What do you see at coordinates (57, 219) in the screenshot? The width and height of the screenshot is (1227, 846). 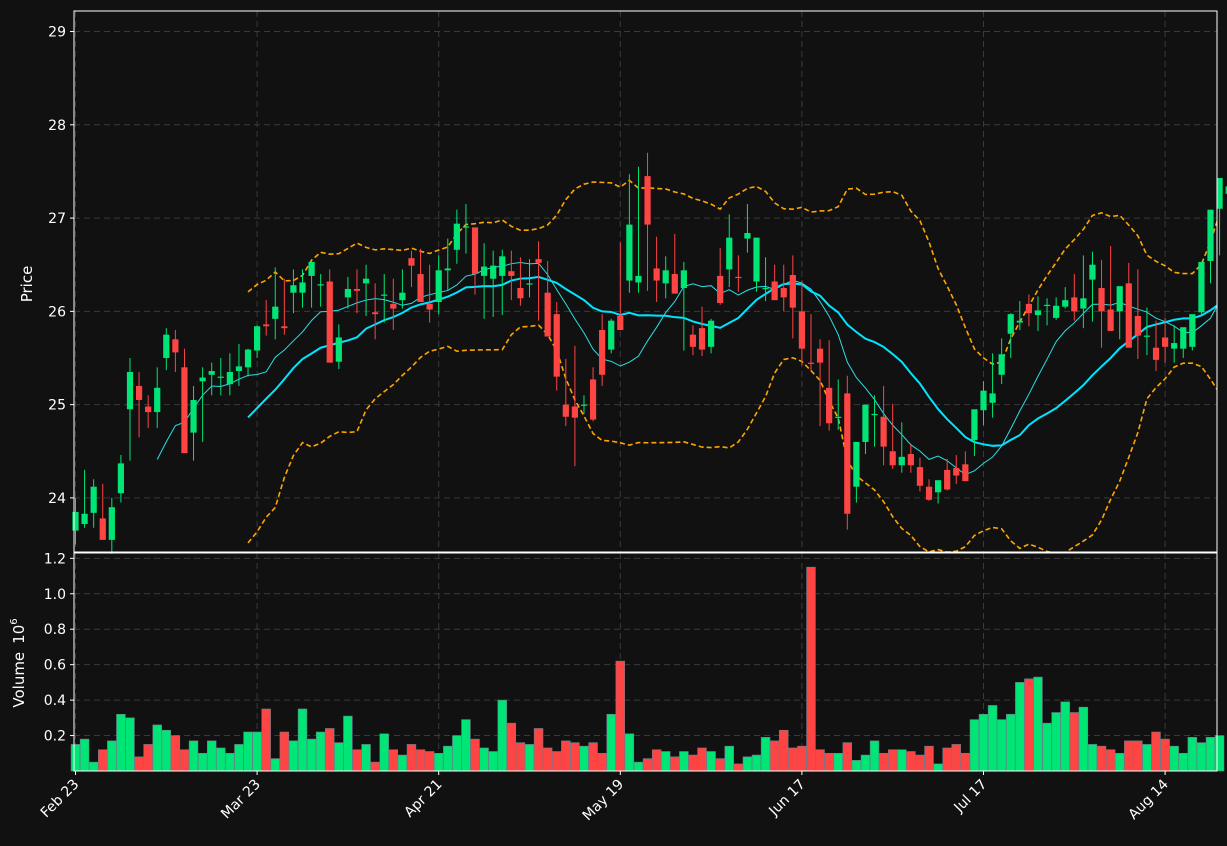 I see `price-ytick-label: 27` at bounding box center [57, 219].